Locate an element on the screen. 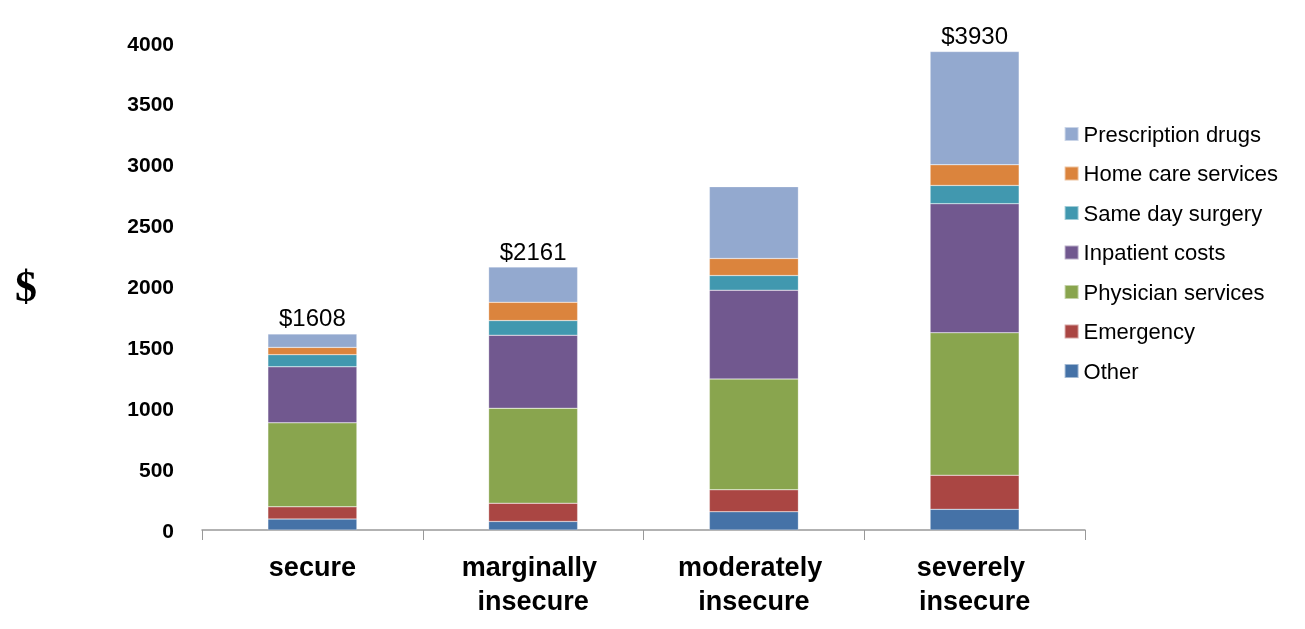 The width and height of the screenshot is (1305, 629). legend-label: Inpatient costs is located at coordinates (1154, 252).